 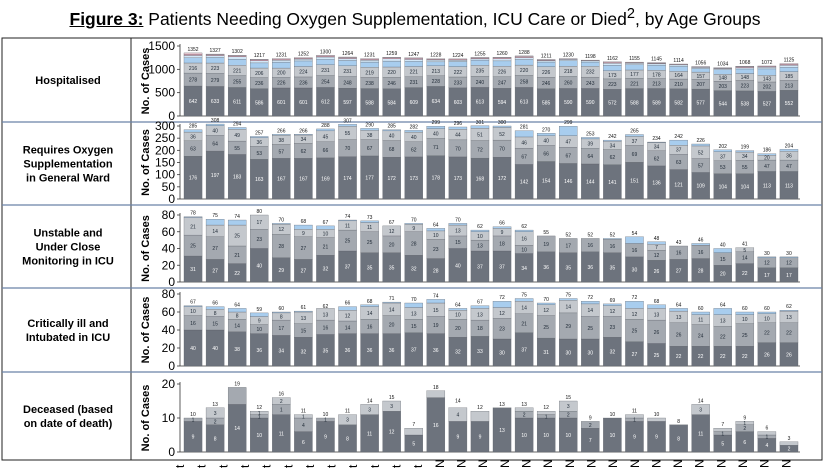 What do you see at coordinates (722, 445) in the screenshot?
I see `data-label: 5` at bounding box center [722, 445].